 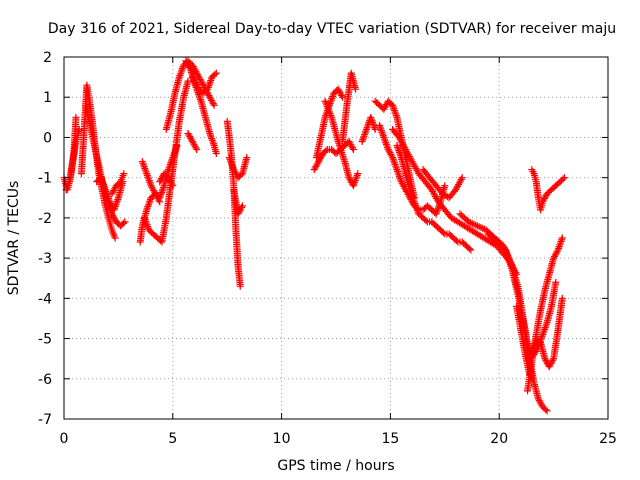 What do you see at coordinates (335, 466) in the screenshot?
I see `x-axis-label: GPS time / hours` at bounding box center [335, 466].